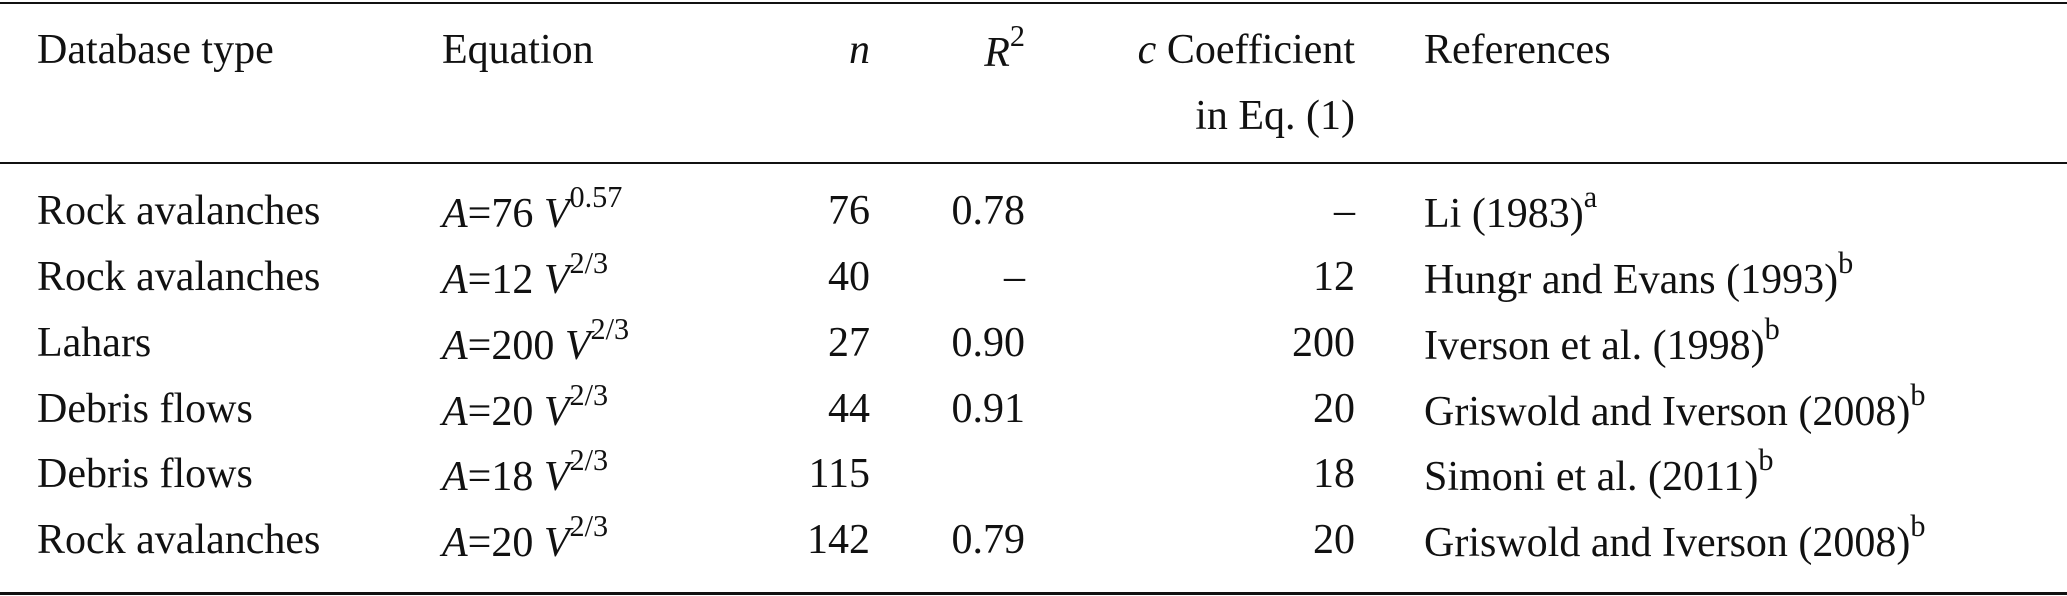 The image size is (2067, 596). I want to click on database-type: Lahars, so click(94, 343).